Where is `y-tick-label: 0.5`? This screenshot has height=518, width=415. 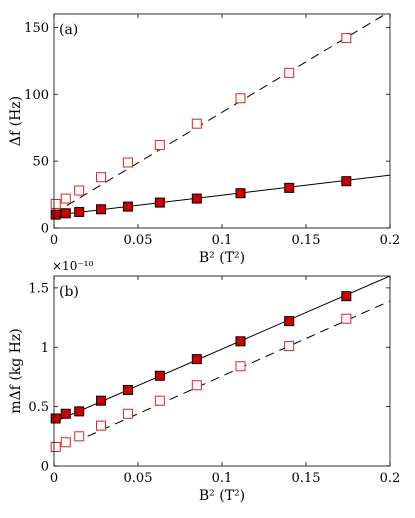
y-tick-label: 0.5 is located at coordinates (38, 407).